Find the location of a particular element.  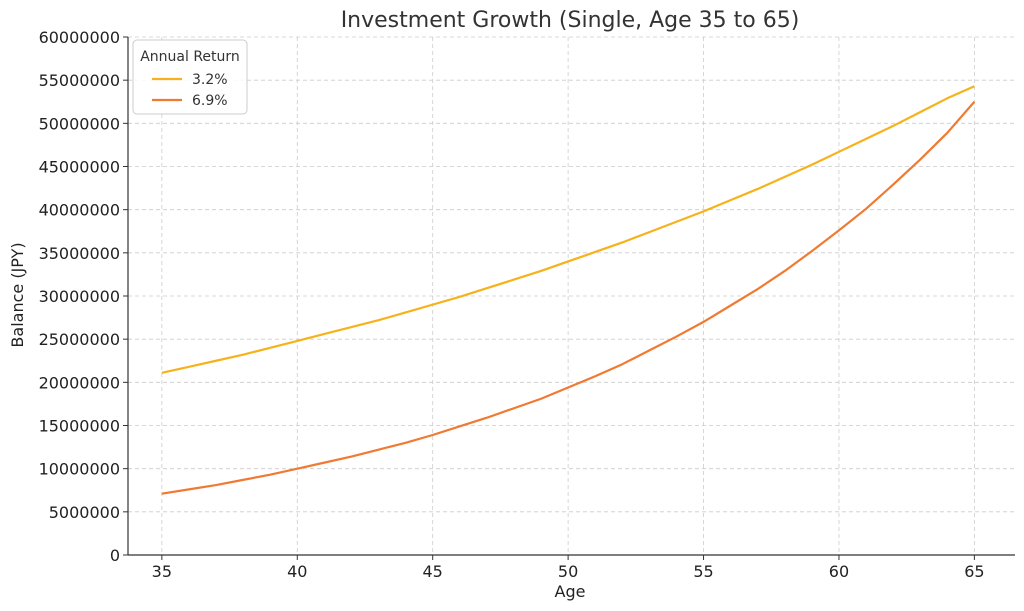

y-tick-label: 30000000 is located at coordinates (79, 296).